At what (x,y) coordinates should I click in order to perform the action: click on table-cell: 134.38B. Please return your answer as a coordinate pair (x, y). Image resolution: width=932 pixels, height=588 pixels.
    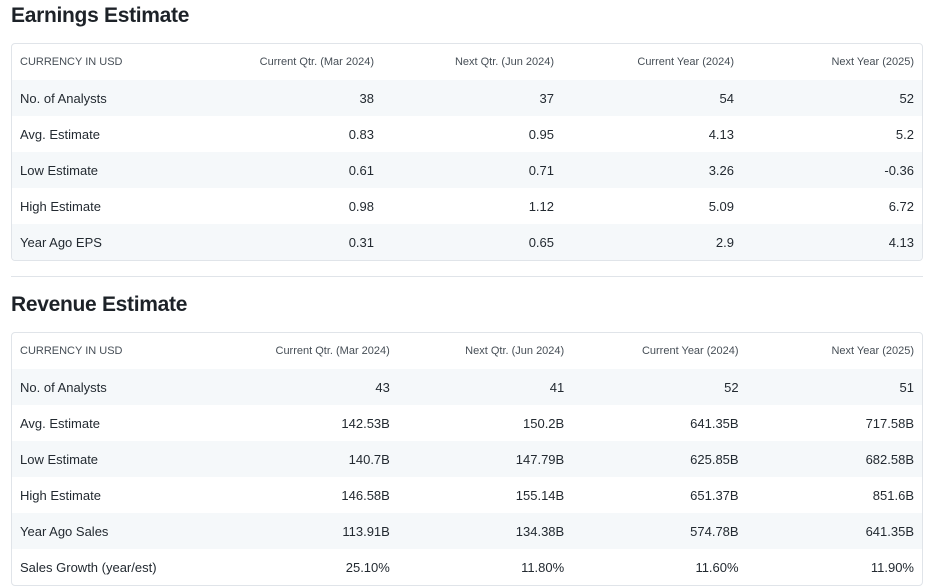
    Looking at the image, I should click on (485, 531).